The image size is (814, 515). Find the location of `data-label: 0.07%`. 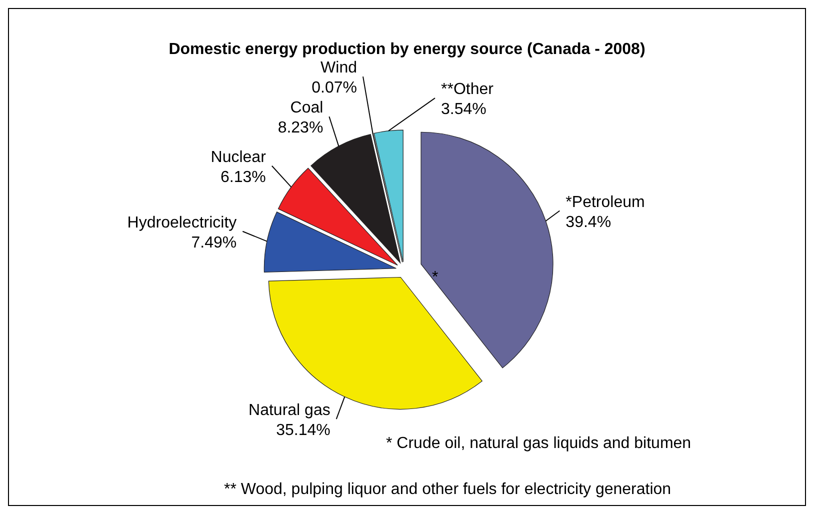

data-label: 0.07% is located at coordinates (334, 88).